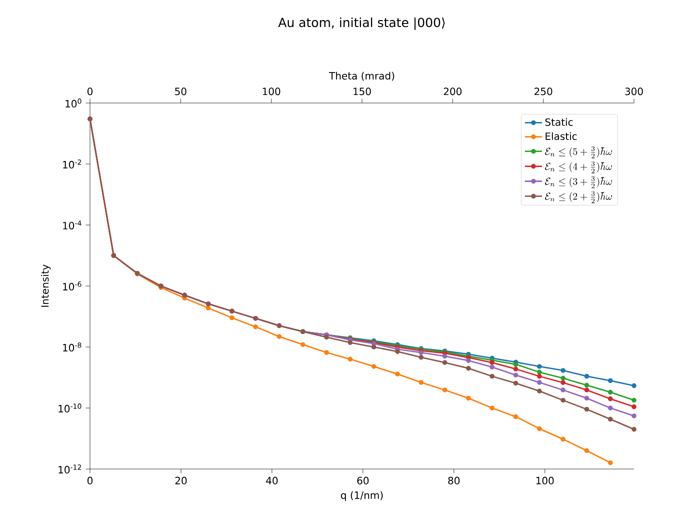 The width and height of the screenshot is (675, 517). Describe the element at coordinates (363, 480) in the screenshot. I see `x-tick-label: 60` at that location.